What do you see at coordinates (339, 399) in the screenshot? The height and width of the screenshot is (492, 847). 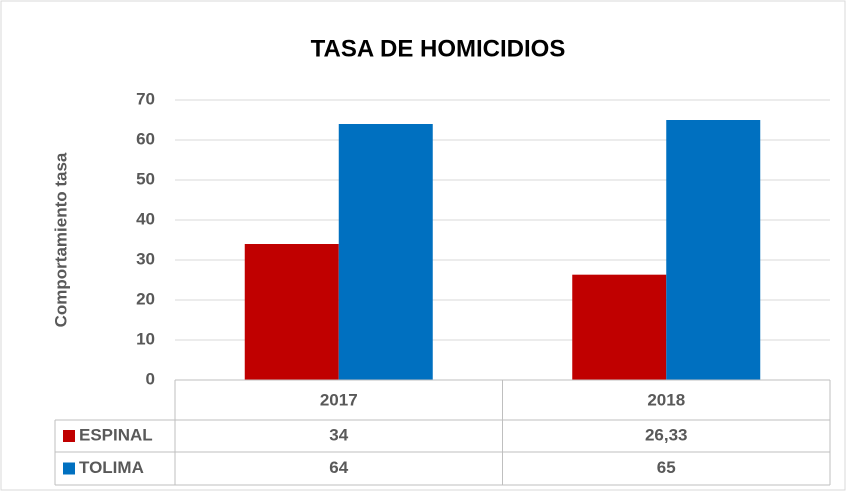 I see `x-tick-label: 2017` at bounding box center [339, 399].